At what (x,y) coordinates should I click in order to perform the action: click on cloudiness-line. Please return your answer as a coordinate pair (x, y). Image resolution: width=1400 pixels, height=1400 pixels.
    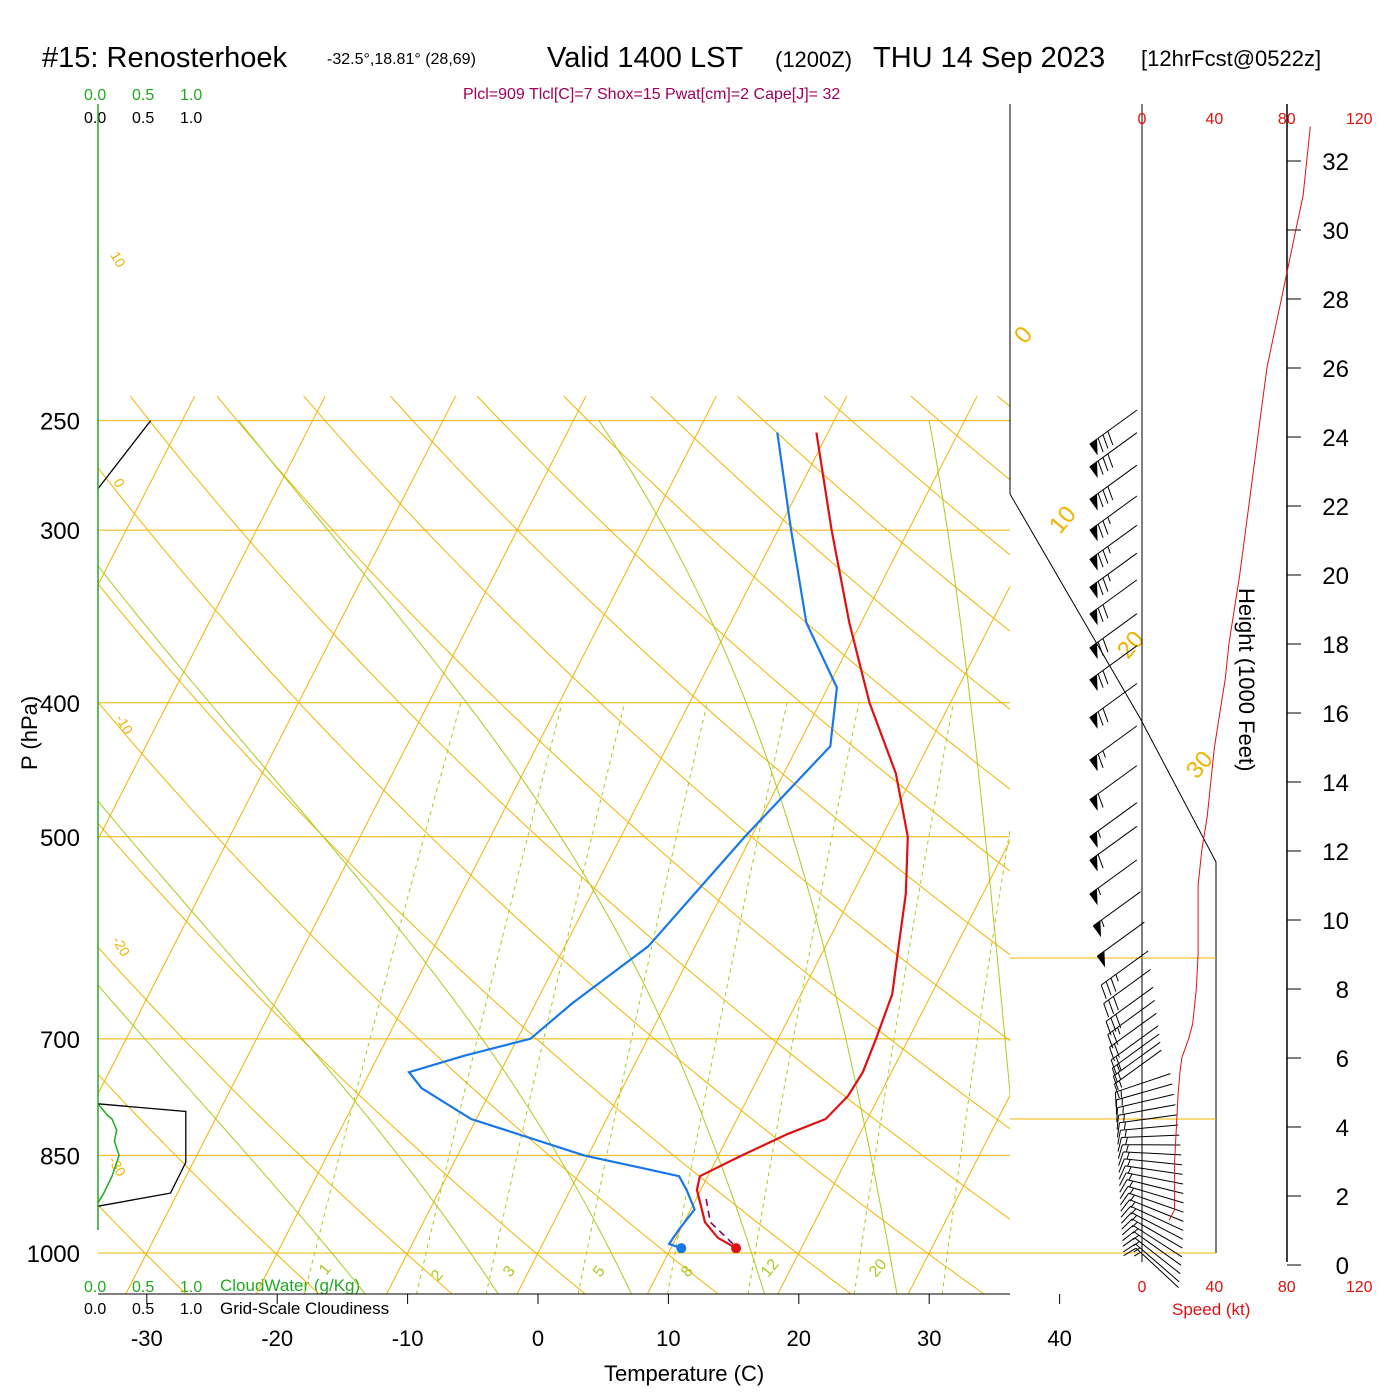
    Looking at the image, I should click on (142, 1155).